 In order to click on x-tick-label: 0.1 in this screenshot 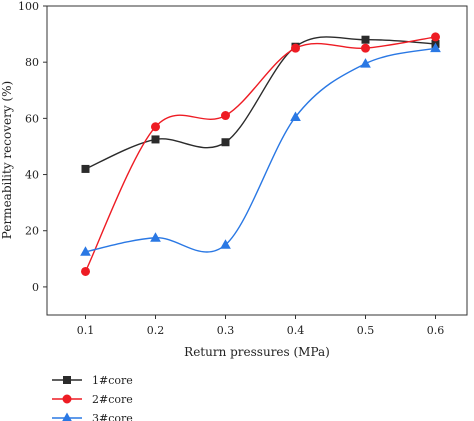, I will do `click(86, 330)`.